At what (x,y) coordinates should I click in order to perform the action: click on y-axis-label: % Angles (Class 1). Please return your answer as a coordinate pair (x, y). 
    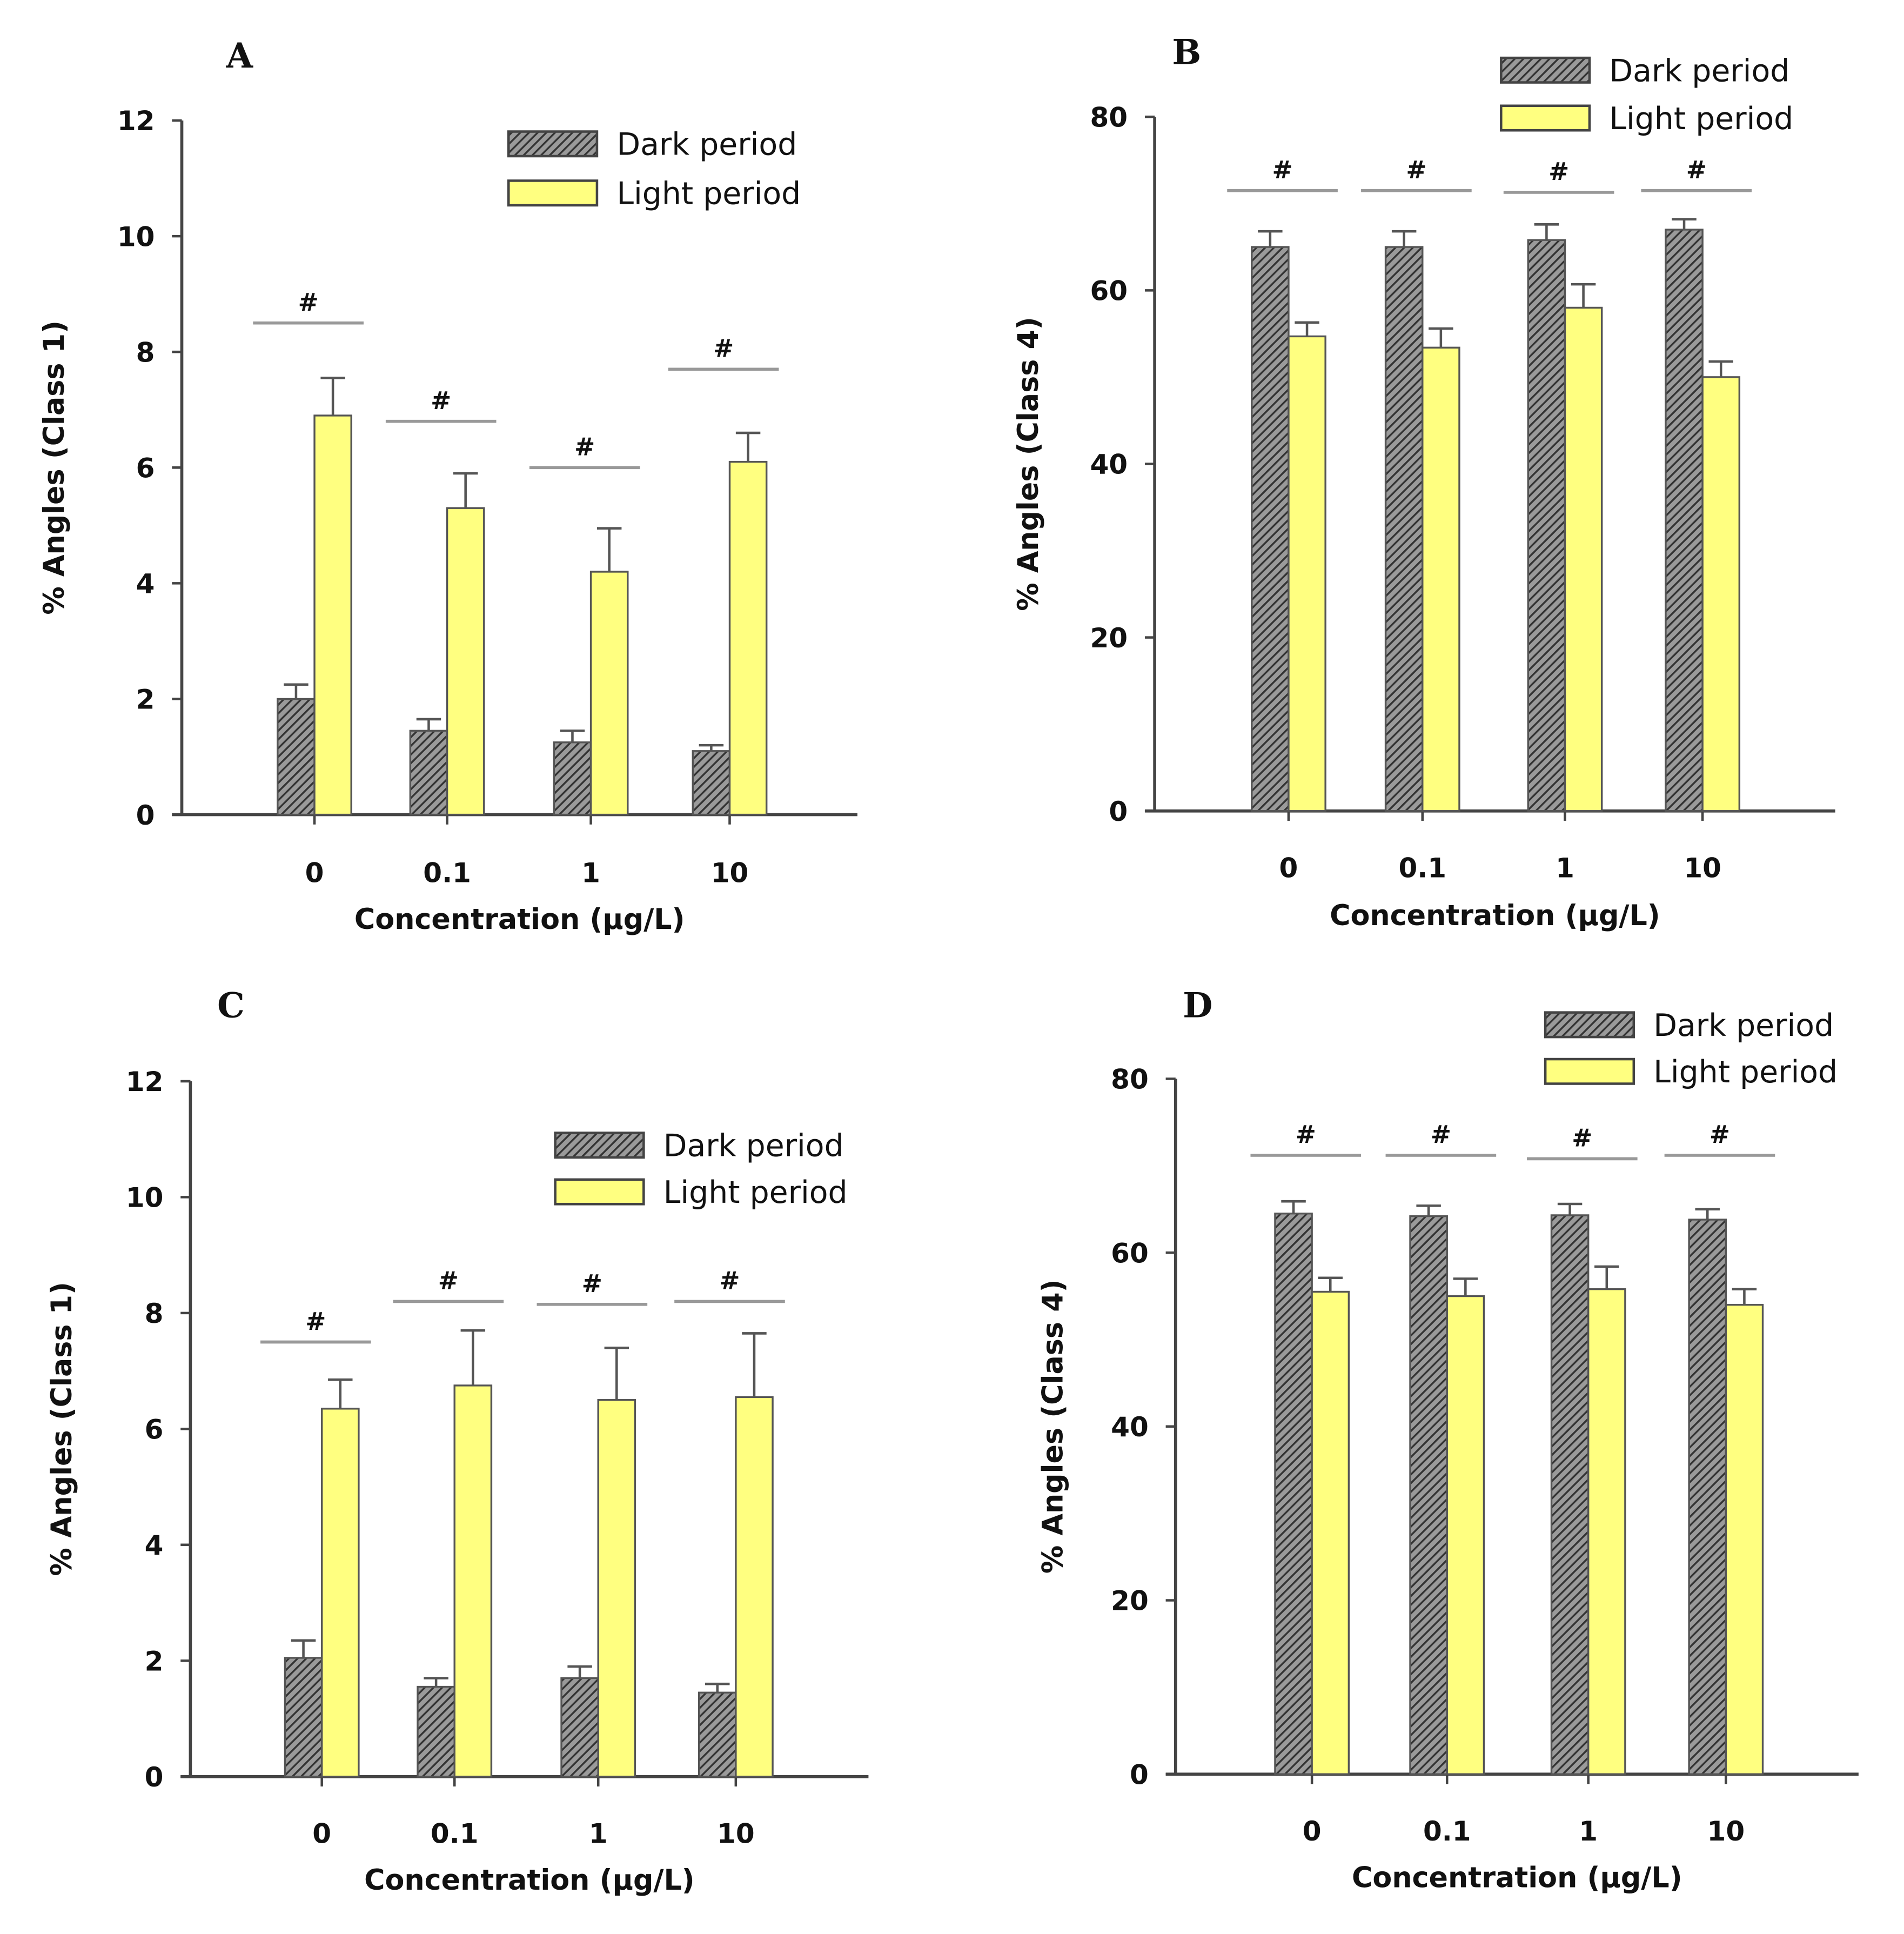
    Looking at the image, I should click on (61, 1429).